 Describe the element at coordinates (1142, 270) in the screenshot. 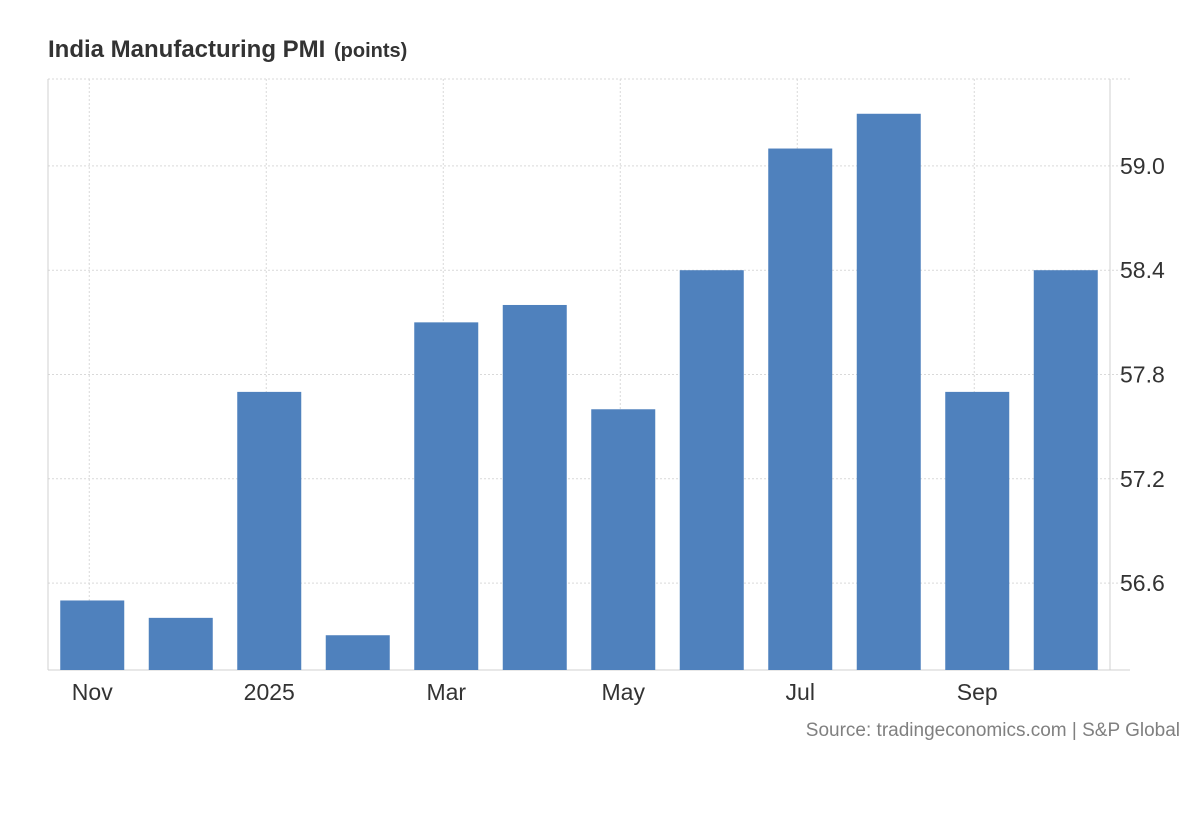

I see `y-tick-label-3: 58.4` at that location.